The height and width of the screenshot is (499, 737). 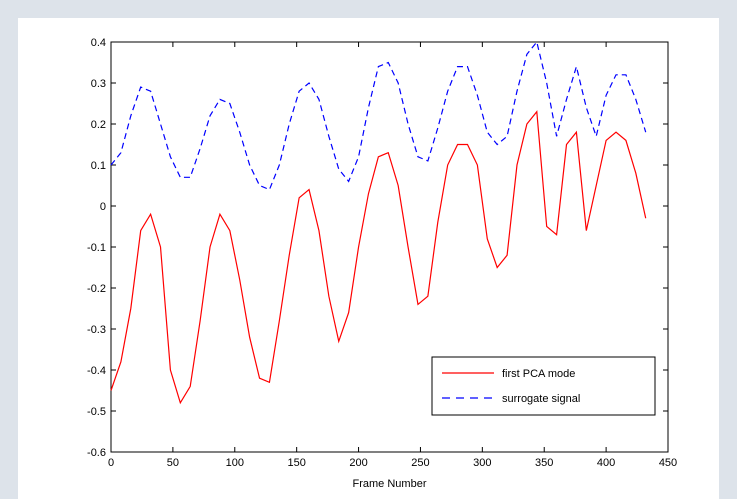 I want to click on legend-label: first PCA mode, so click(x=538, y=374).